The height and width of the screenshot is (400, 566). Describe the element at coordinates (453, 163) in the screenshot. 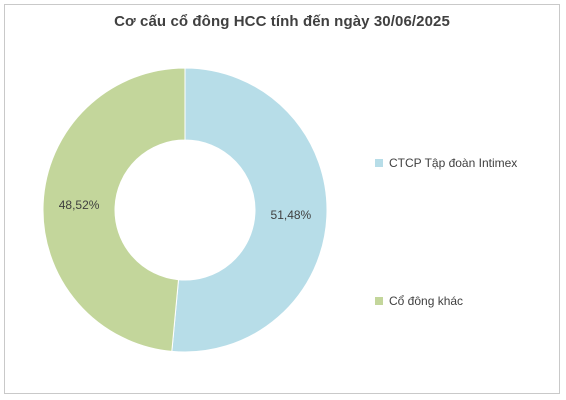

I see `legend-label-intimex: CTCP Tập đoàn Intimex` at that location.